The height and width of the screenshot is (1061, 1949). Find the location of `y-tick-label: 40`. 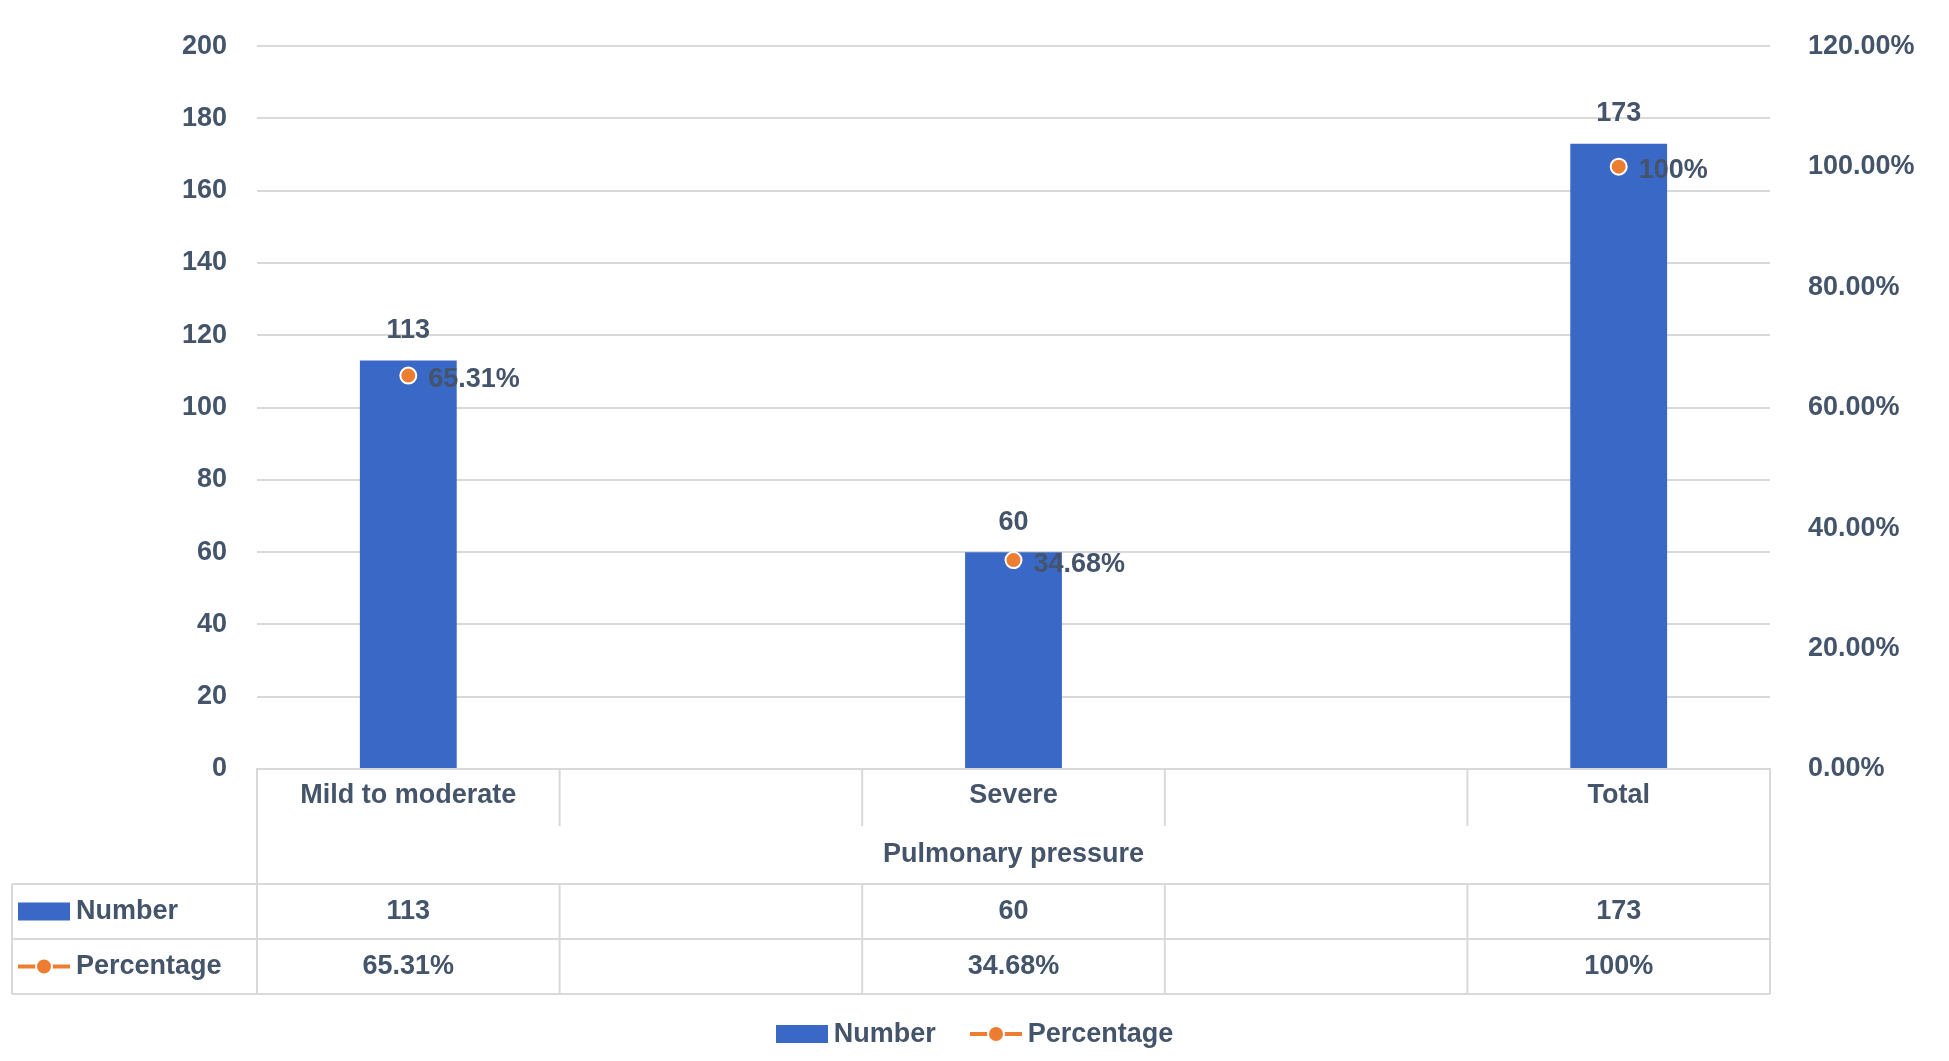

y-tick-label: 40 is located at coordinates (211, 622).